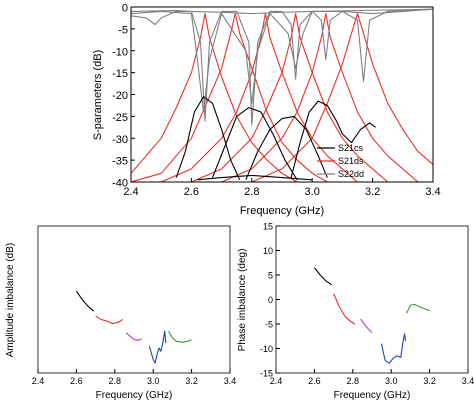 Image resolution: width=474 pixels, height=402 pixels. Describe the element at coordinates (282, 211) in the screenshot. I see `s-parameters-x-label: Frequency (GHz)` at that location.